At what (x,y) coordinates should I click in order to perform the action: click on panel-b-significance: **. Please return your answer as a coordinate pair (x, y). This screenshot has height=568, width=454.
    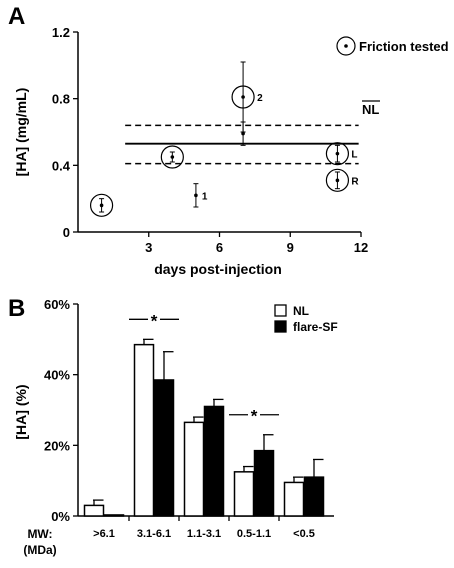
    Looking at the image, I should click on (204, 368).